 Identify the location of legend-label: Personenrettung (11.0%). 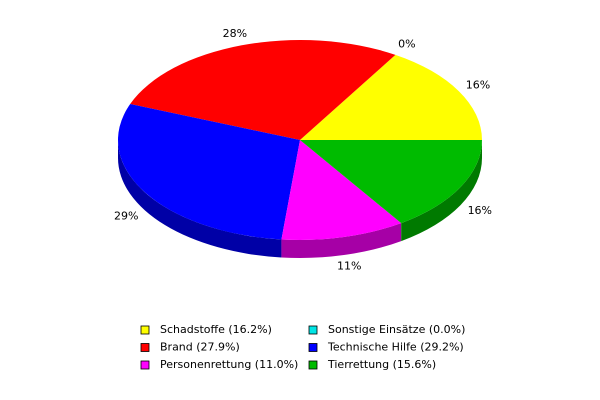
(229, 364).